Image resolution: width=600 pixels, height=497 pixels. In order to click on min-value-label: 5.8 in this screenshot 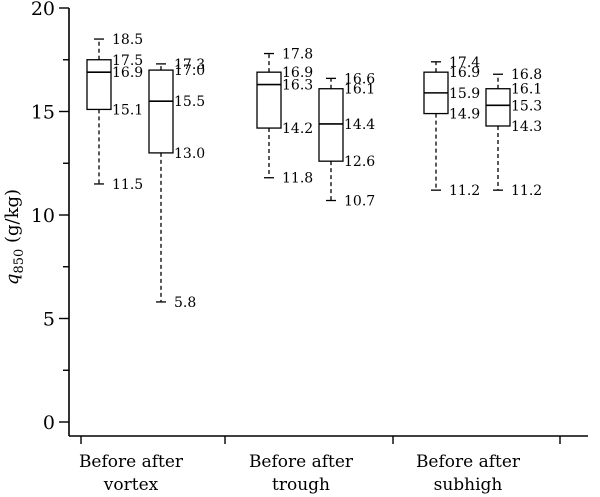, I will do `click(185, 303)`.